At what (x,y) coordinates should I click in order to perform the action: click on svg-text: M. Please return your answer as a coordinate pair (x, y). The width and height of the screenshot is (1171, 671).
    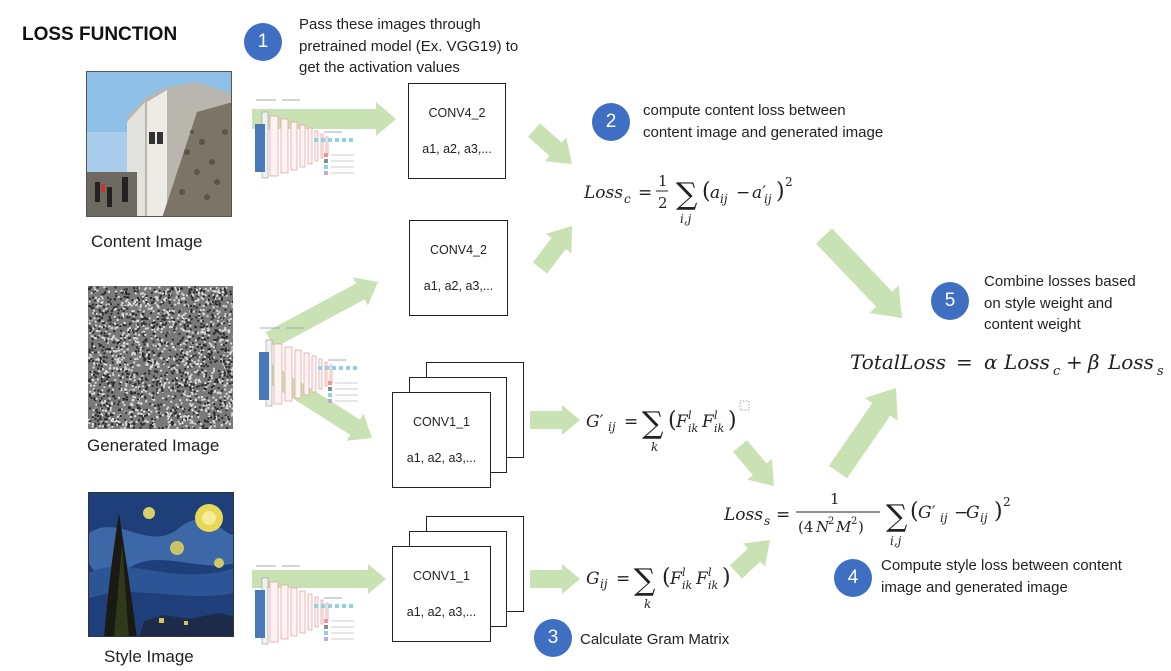
    Looking at the image, I should click on (843, 527).